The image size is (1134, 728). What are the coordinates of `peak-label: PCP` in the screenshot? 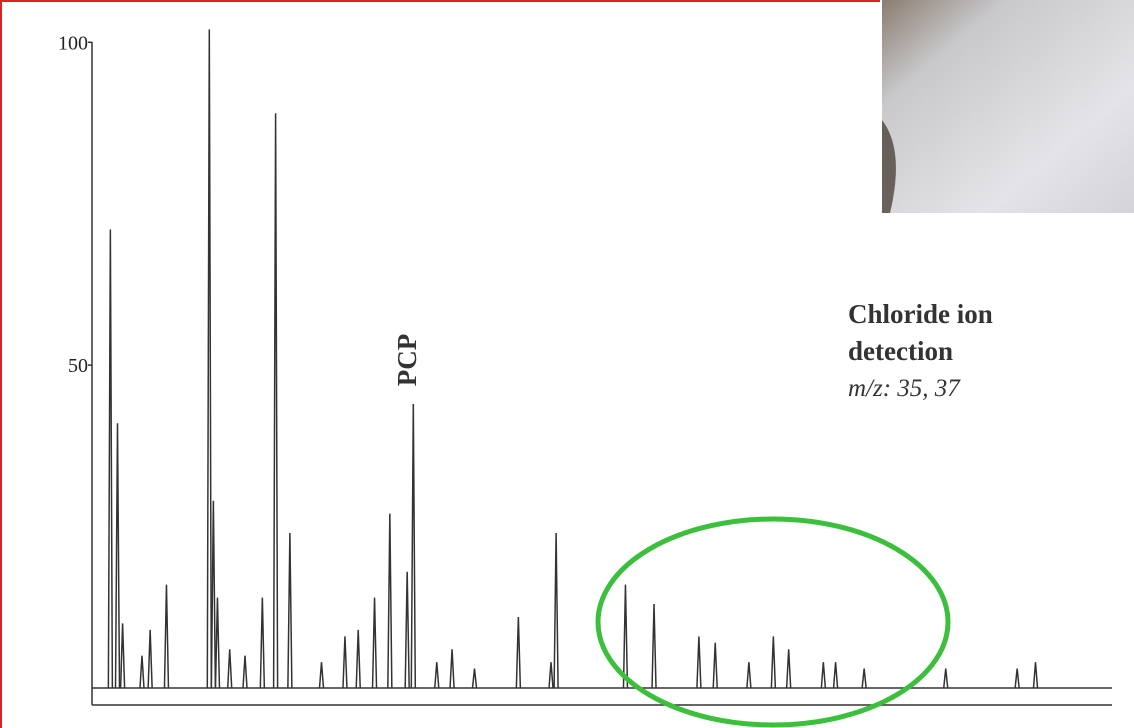 It's located at (407, 360).